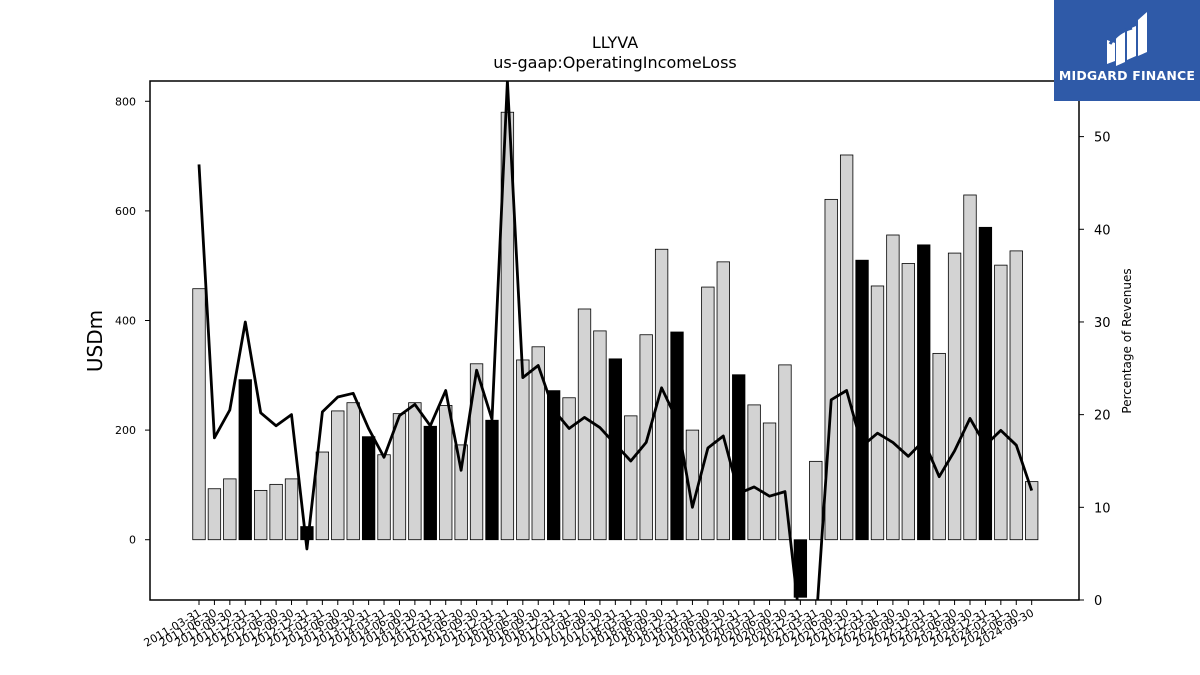  What do you see at coordinates (125, 101) in the screenshot?
I see `y-tick-label: 800` at bounding box center [125, 101].